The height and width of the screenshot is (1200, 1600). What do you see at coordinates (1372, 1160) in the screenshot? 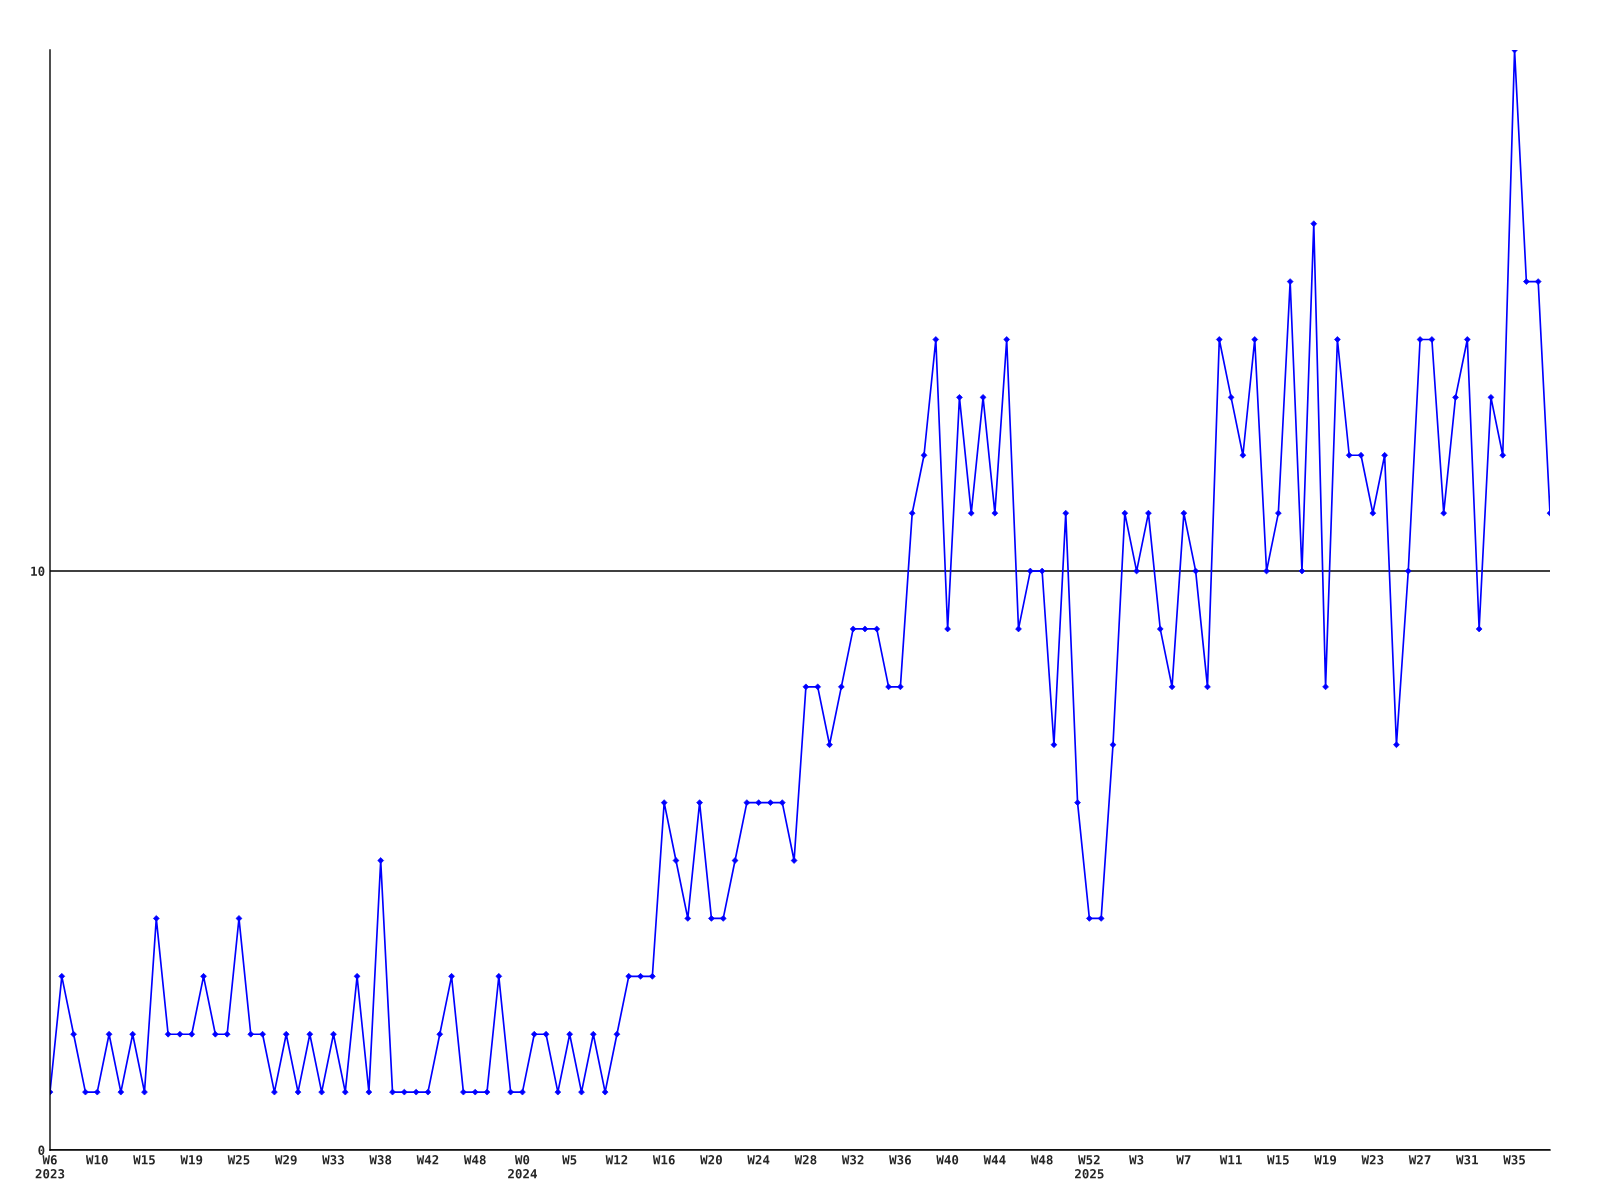
I see `x-tick-label: W23` at bounding box center [1372, 1160].